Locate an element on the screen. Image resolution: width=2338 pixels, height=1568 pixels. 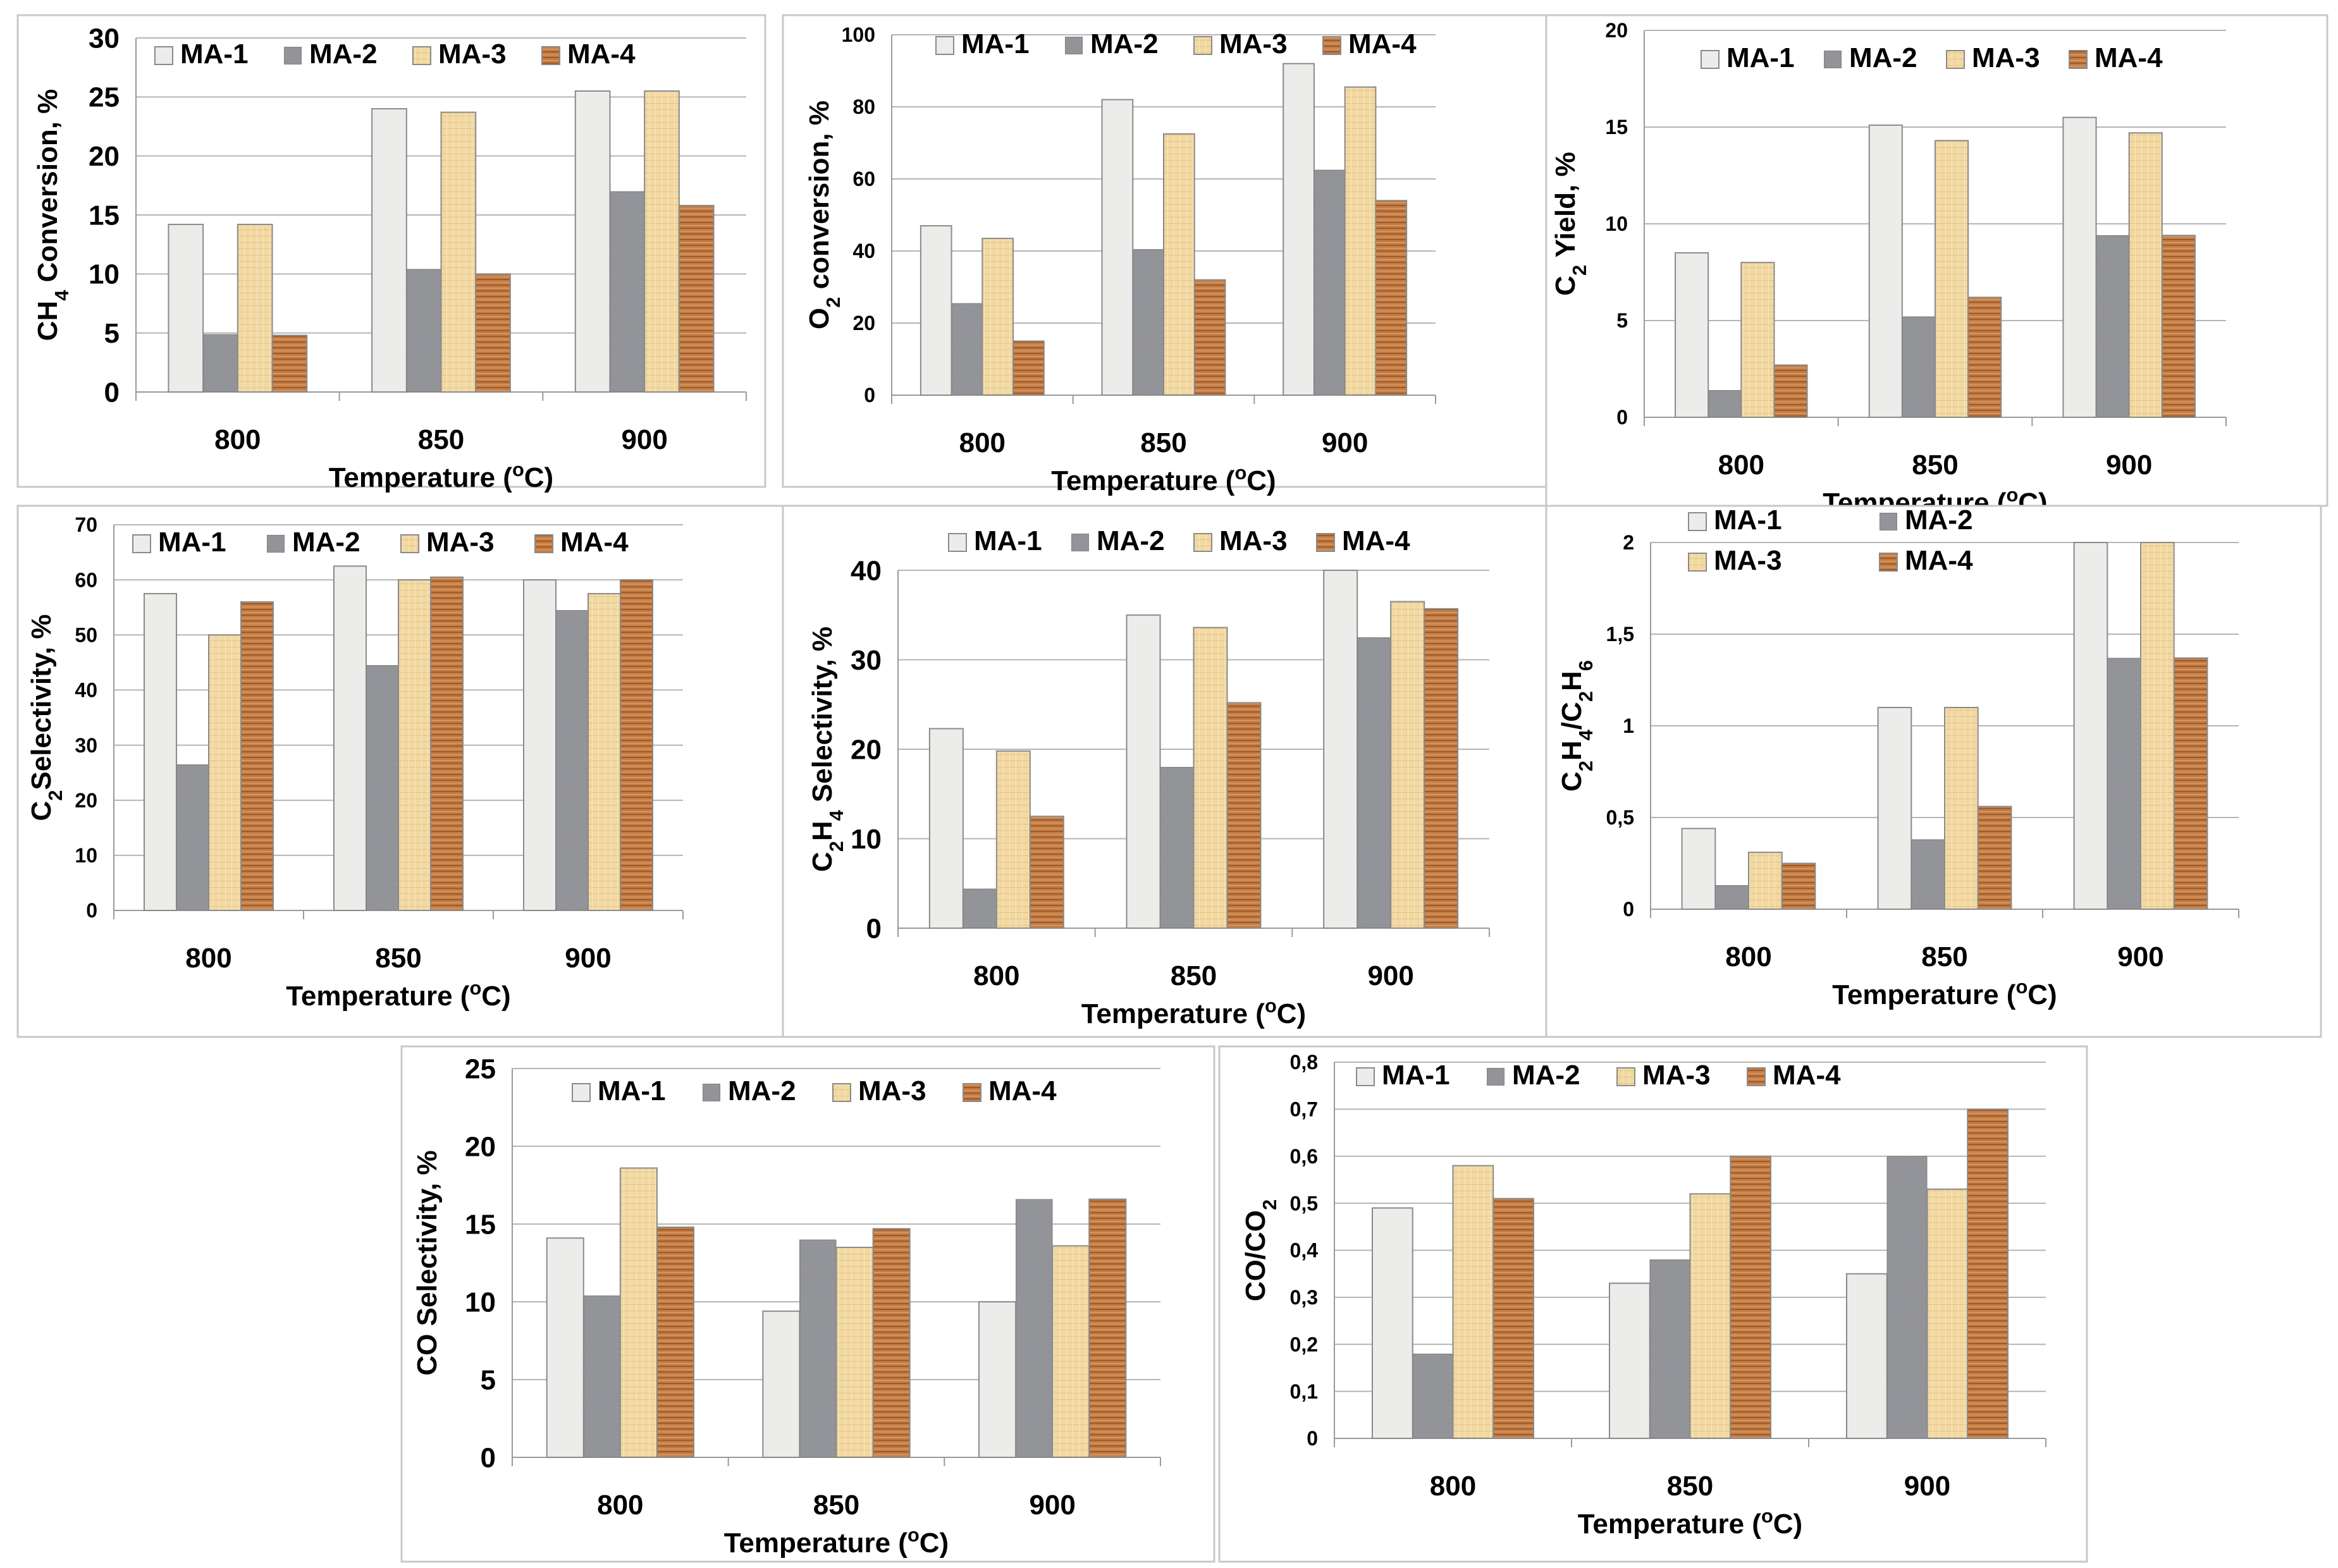
co-co2-ratio-ytick-label: 0,8 is located at coordinates (1304, 1062).